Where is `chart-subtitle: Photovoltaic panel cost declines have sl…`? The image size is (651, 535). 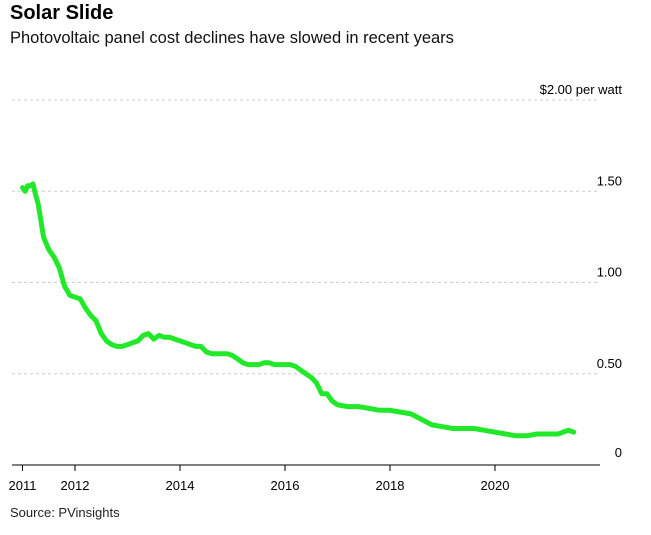
chart-subtitle: Photovoltaic panel cost declines have sl… is located at coordinates (232, 38).